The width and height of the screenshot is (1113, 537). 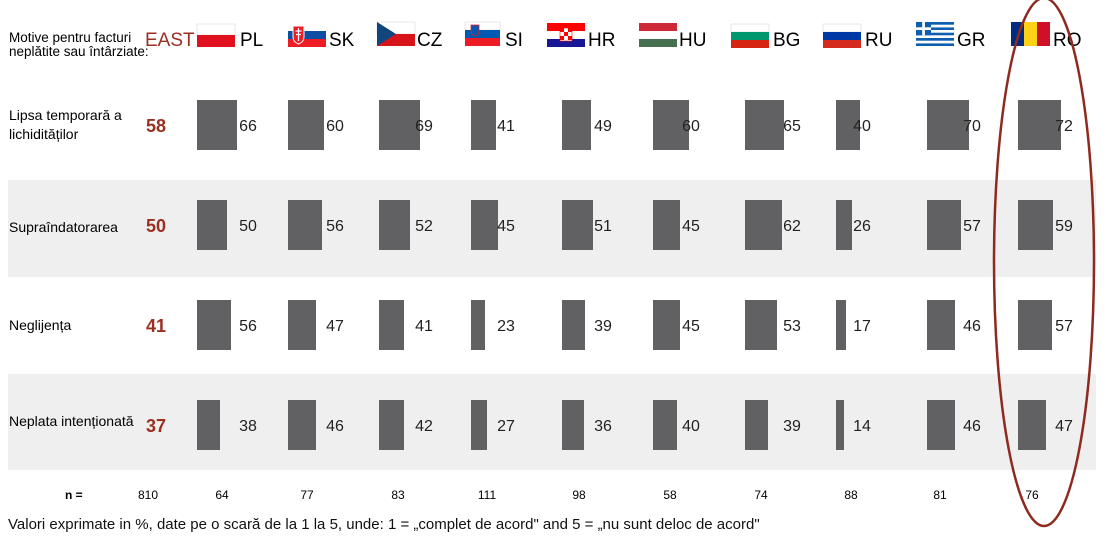 I want to click on value-label-bg-row-4: 39, so click(x=792, y=426).